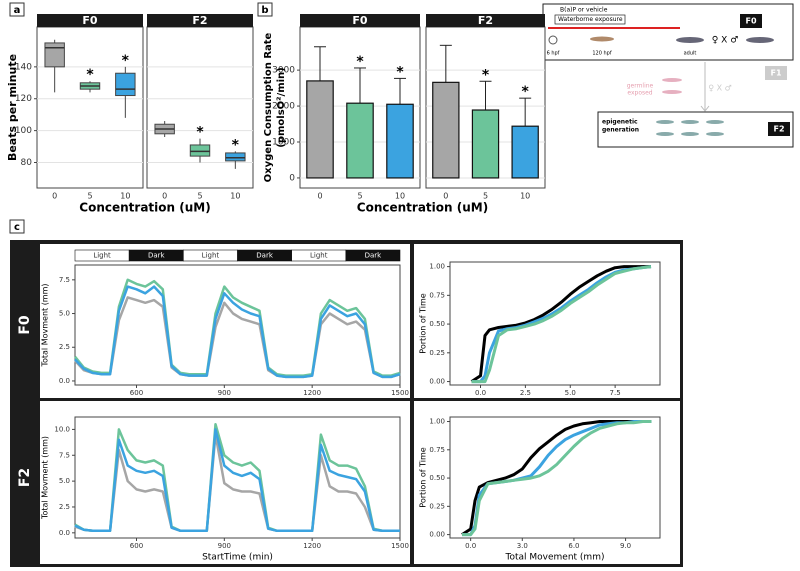 The height and width of the screenshot is (571, 800). Describe the element at coordinates (23, 131) in the screenshot. I see `y-tick-label: 100` at that location.